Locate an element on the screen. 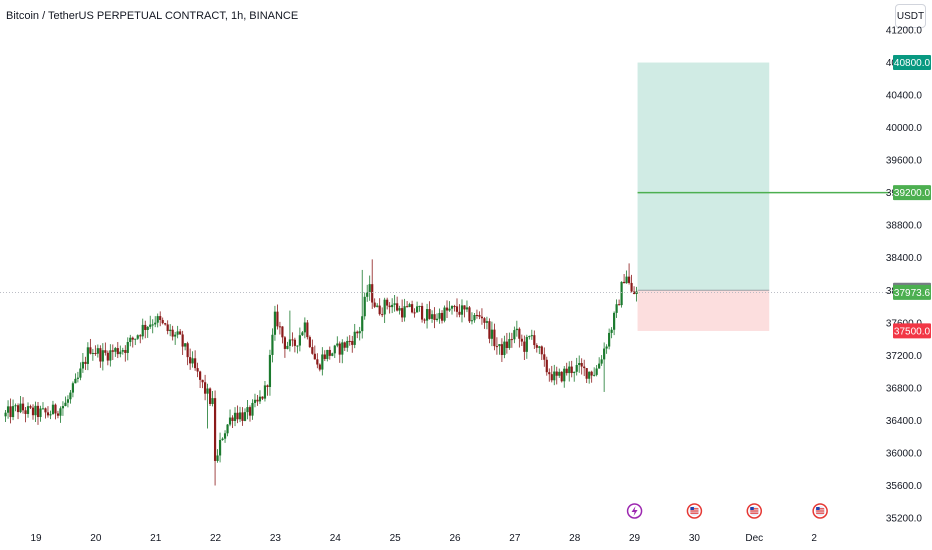 The width and height of the screenshot is (932, 550). currency-unit-button: USDT is located at coordinates (910, 16).